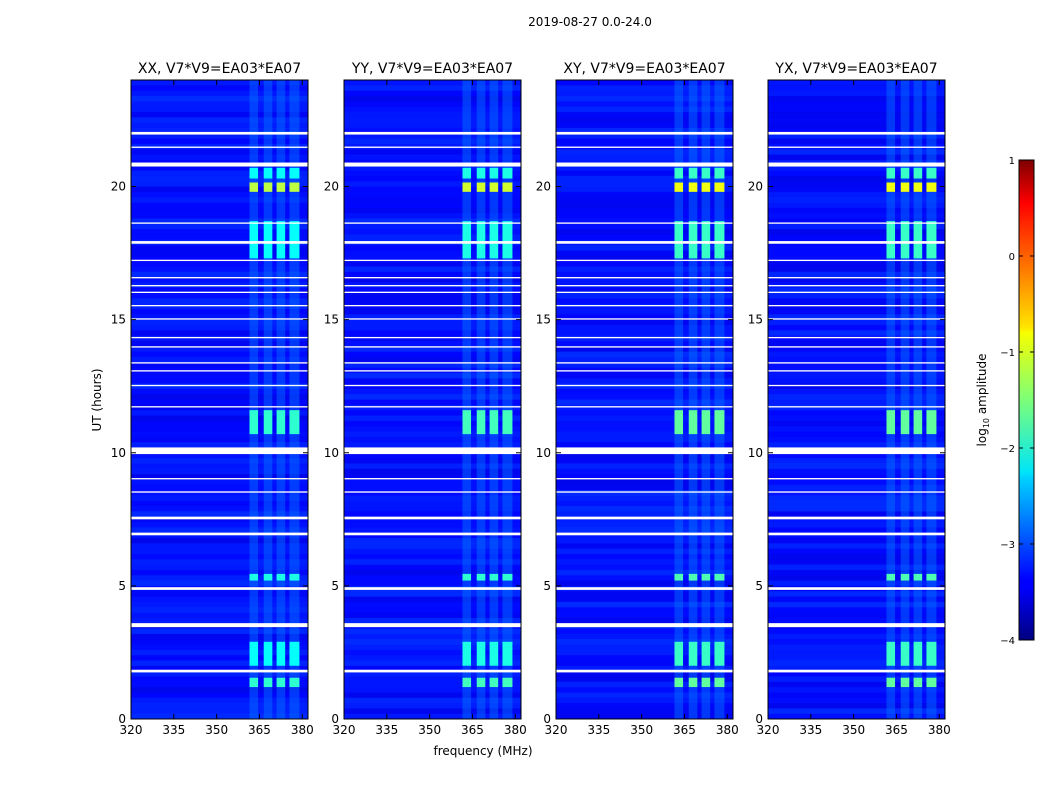 This screenshot has width=1050, height=800. I want to click on colorbar-label-log: log, so click(982, 437).